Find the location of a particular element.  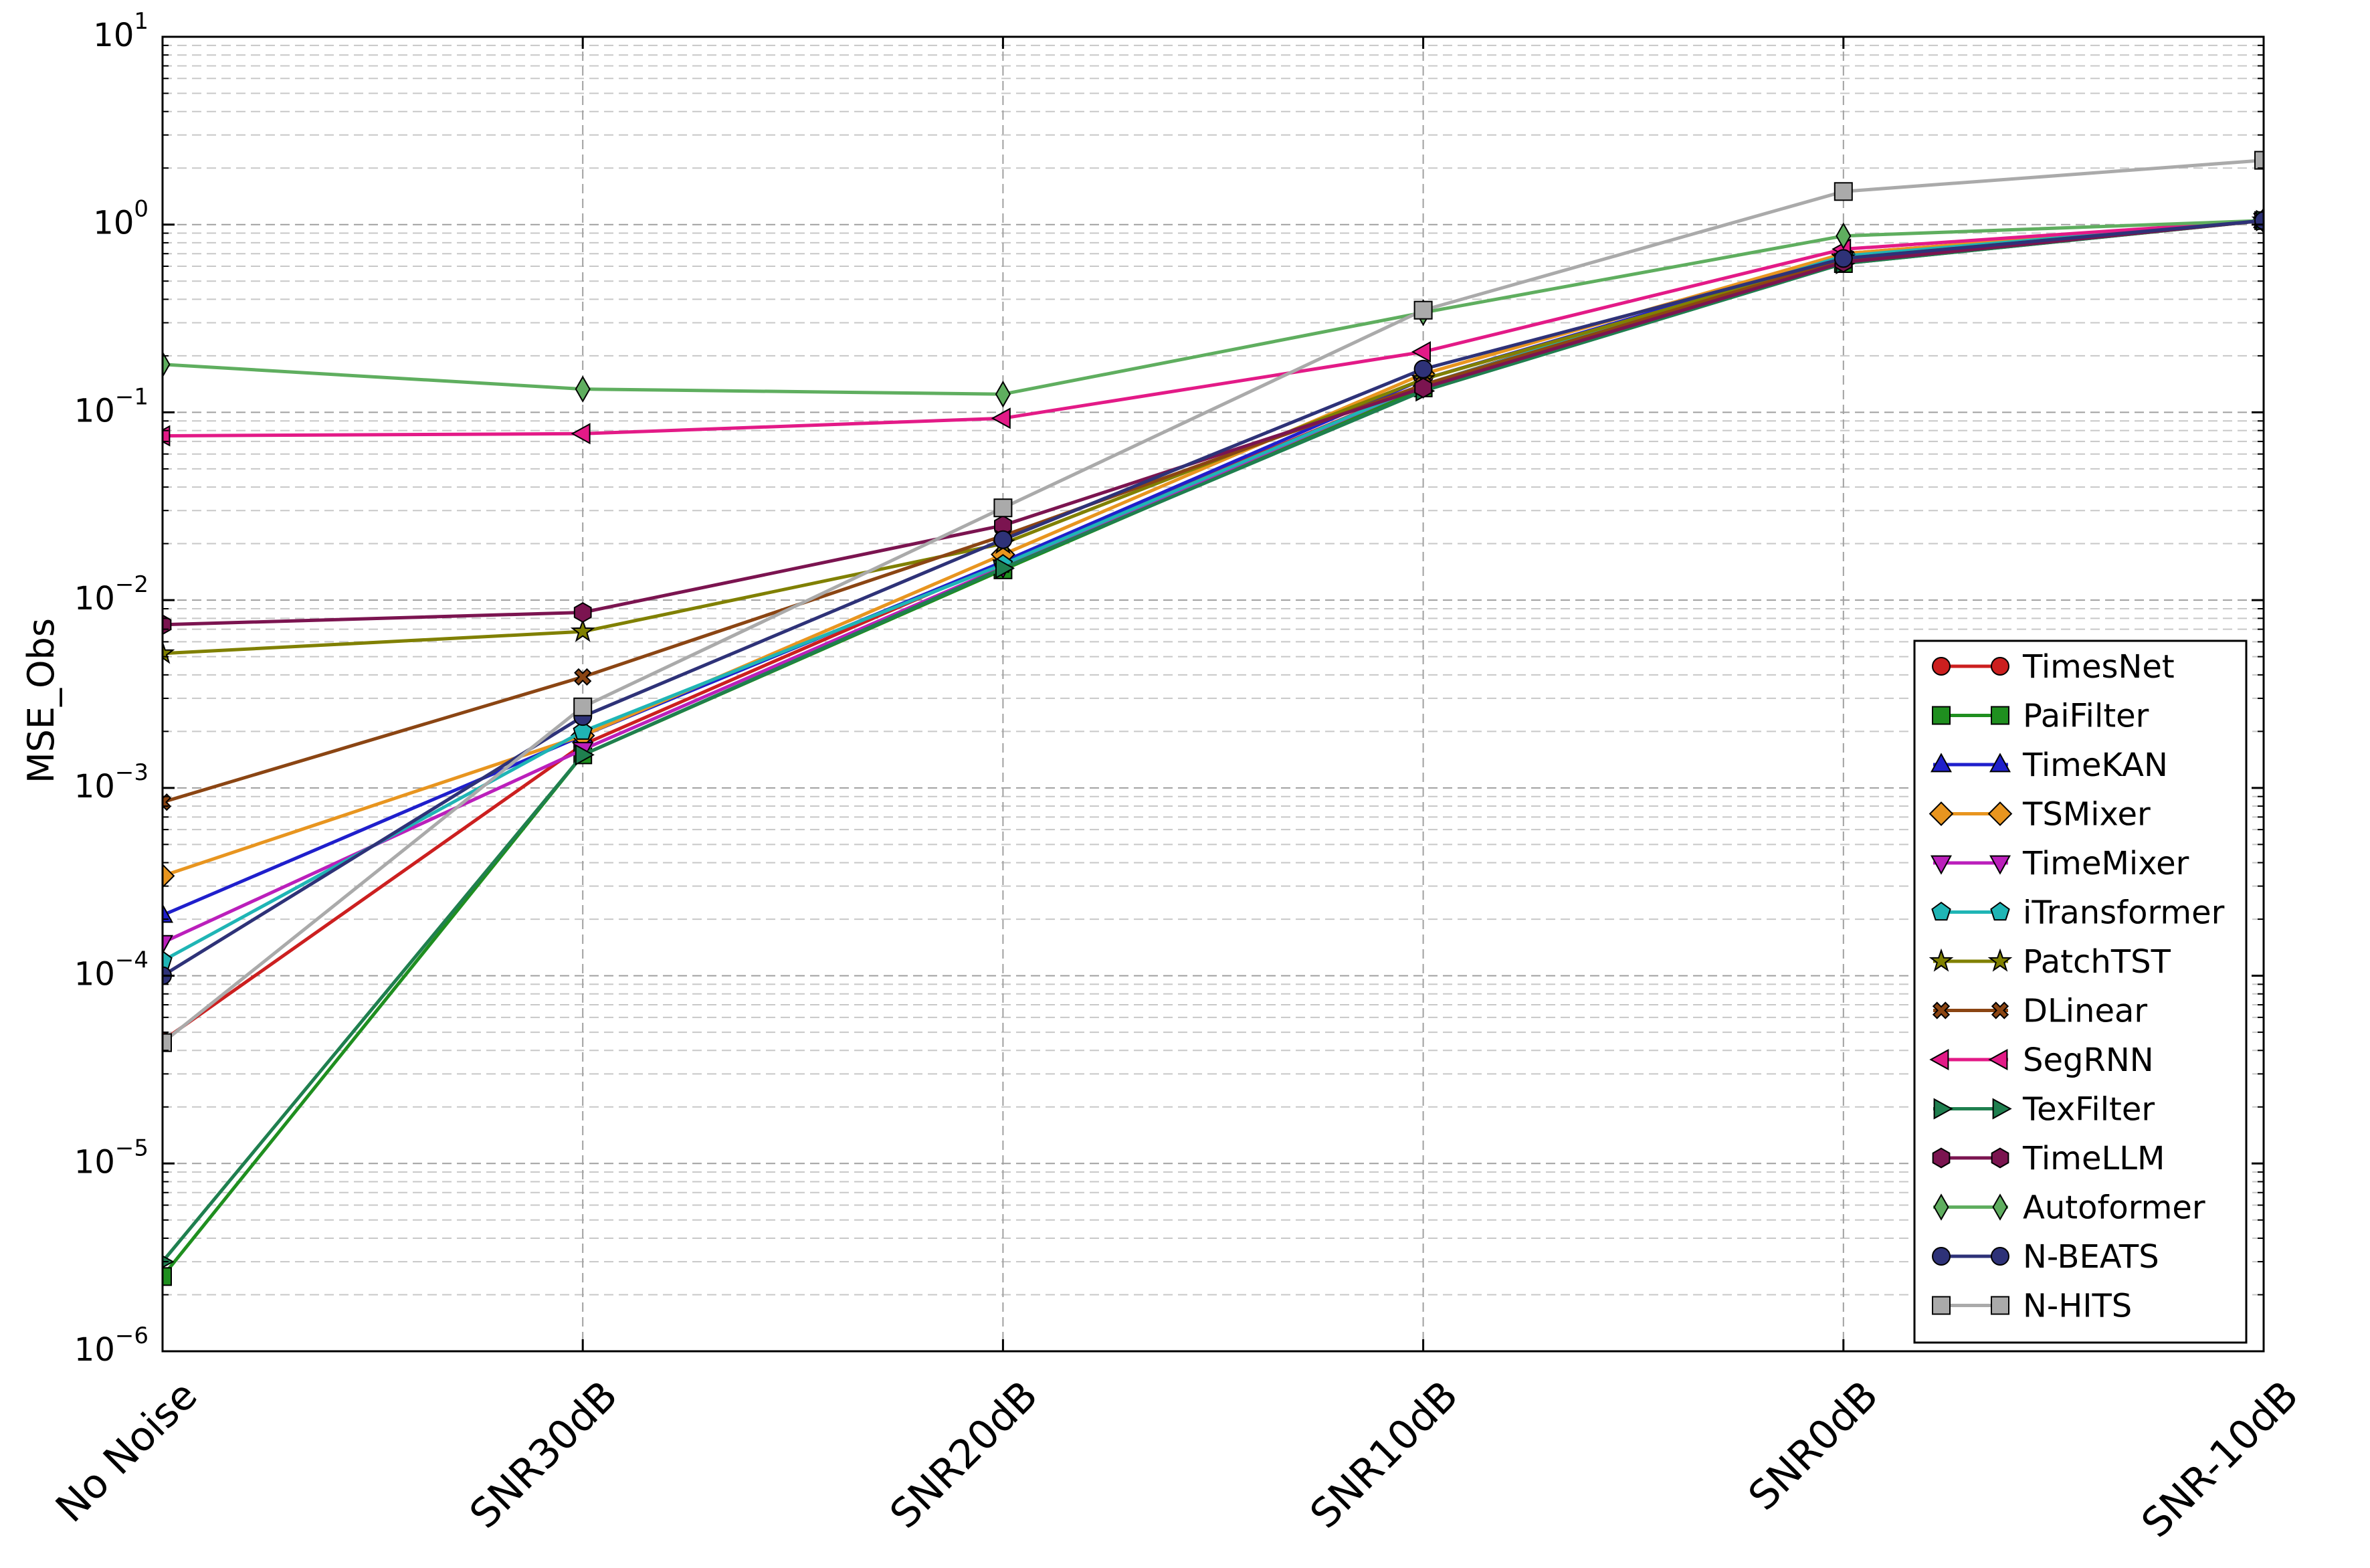

legend-entry: PatchTST is located at coordinates (2050, 962).